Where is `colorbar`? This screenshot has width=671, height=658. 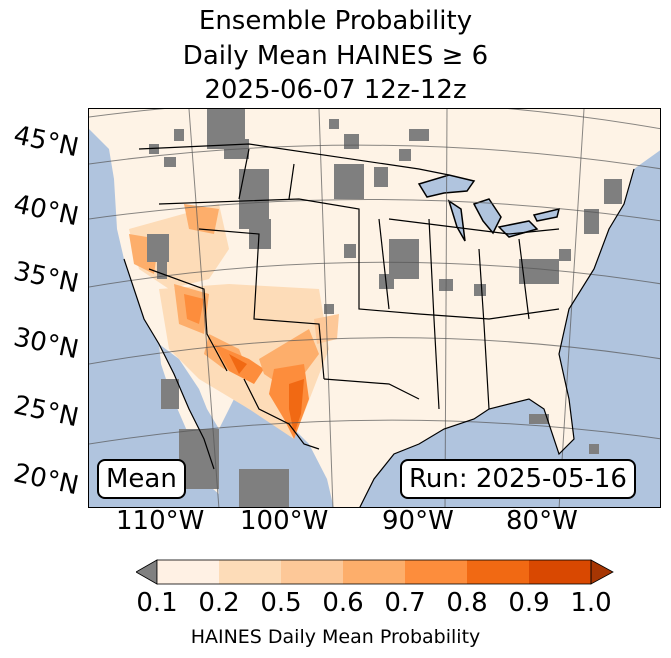 colorbar is located at coordinates (375, 572).